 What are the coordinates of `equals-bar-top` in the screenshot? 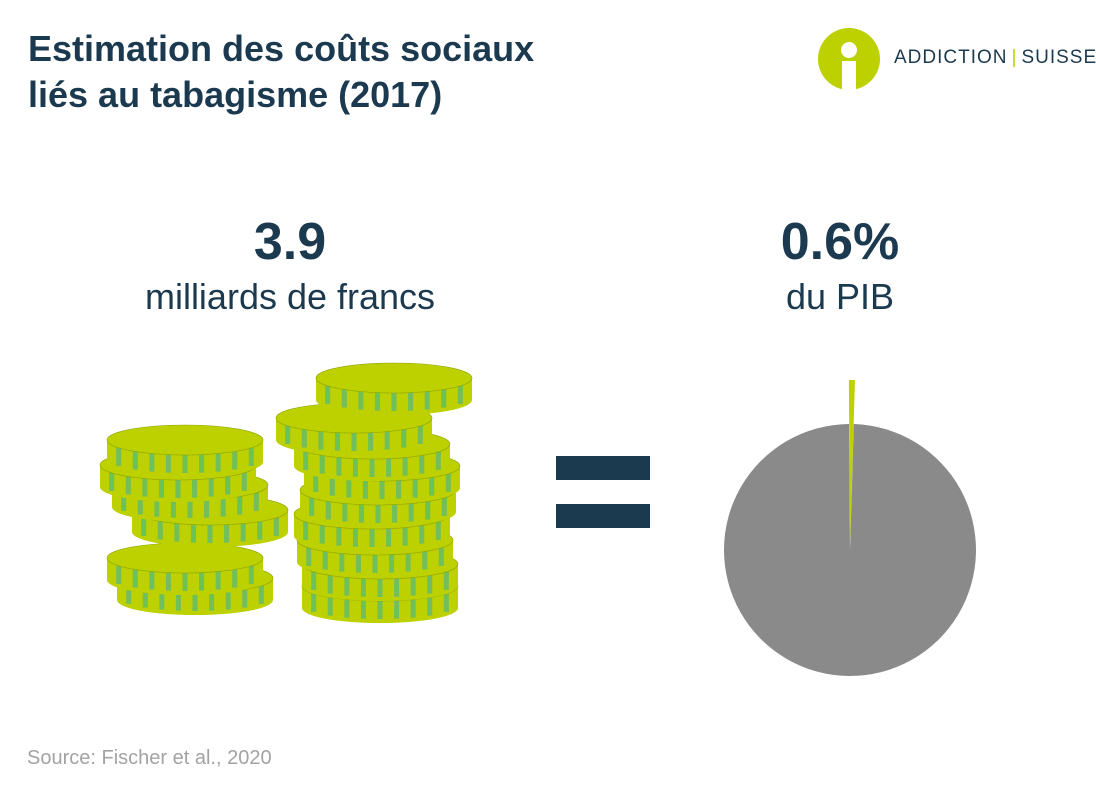 It's located at (603, 468).